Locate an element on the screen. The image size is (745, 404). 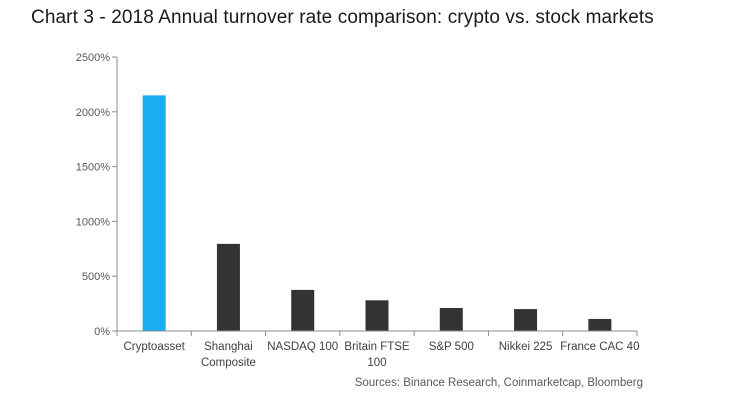
x-tick-label: NASDAQ 100 is located at coordinates (302, 347).